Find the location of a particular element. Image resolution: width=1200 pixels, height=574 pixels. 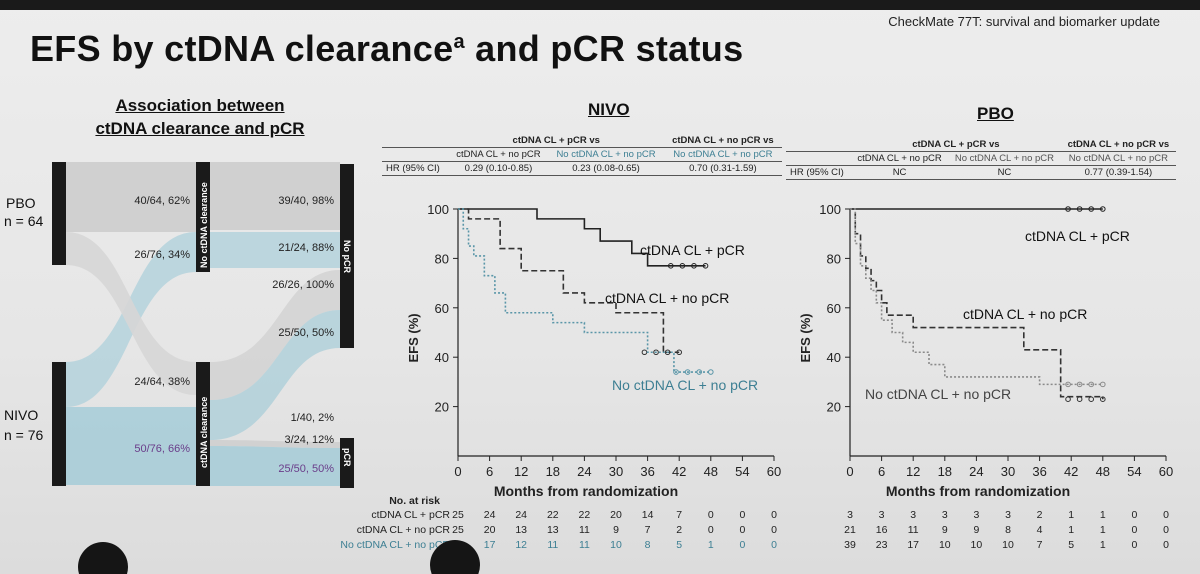

risk-value: 5 is located at coordinates (1071, 545).